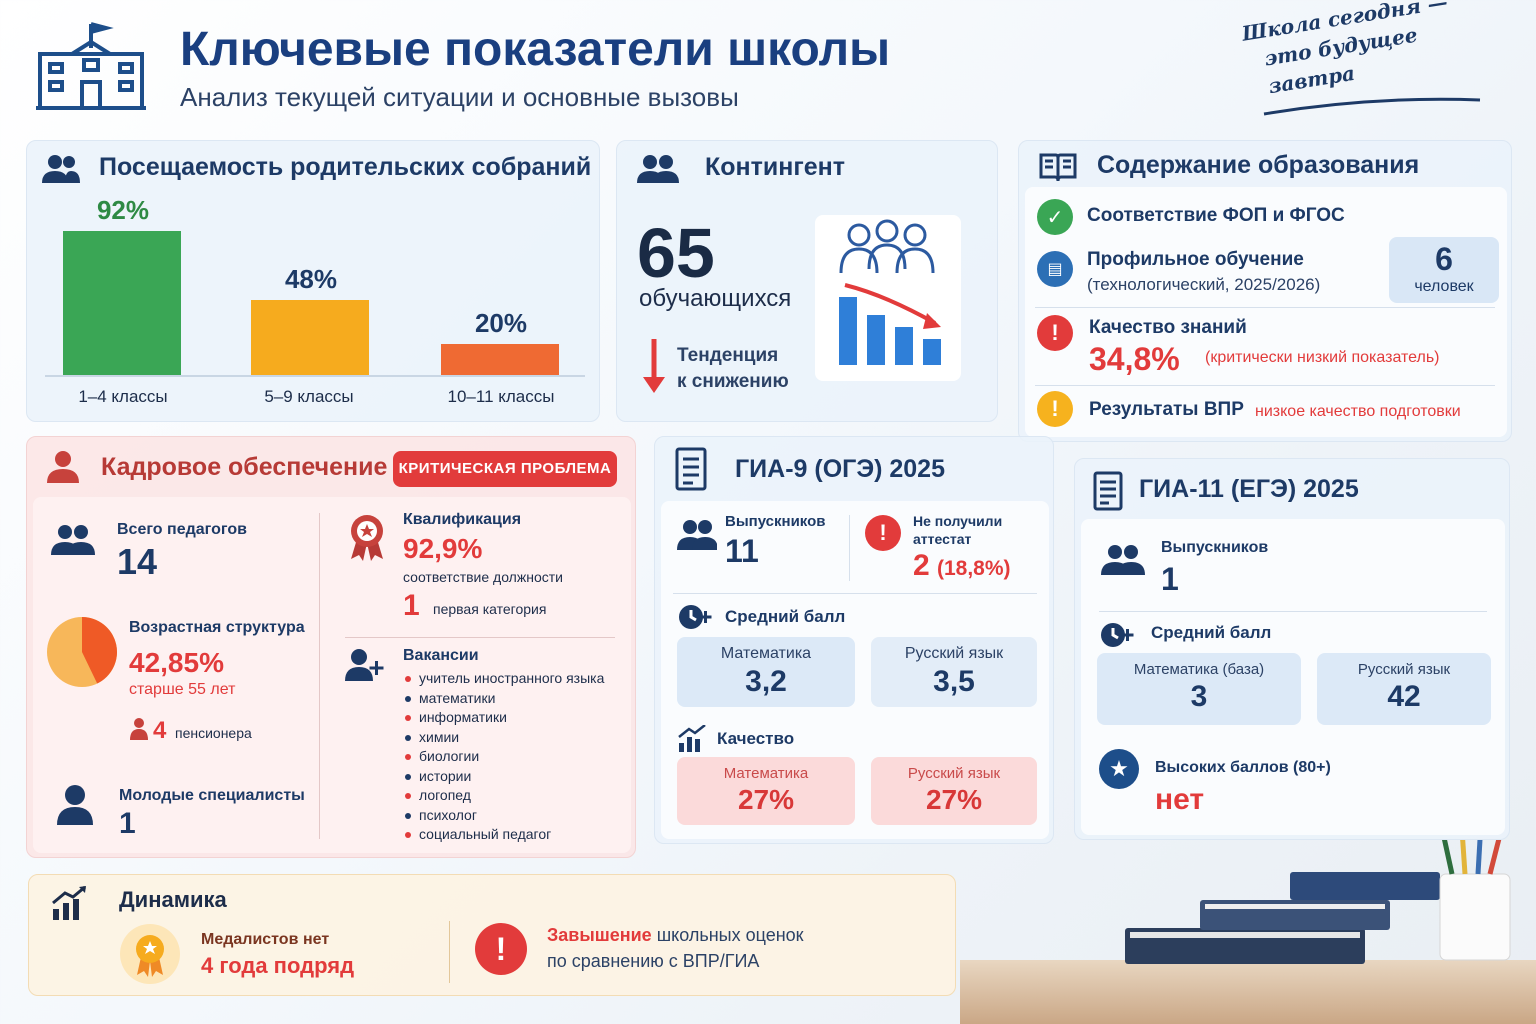 The image size is (1536, 1024). Describe the element at coordinates (1134, 359) in the screenshot. I see `knowledge-quality-value: 34,8%` at that location.